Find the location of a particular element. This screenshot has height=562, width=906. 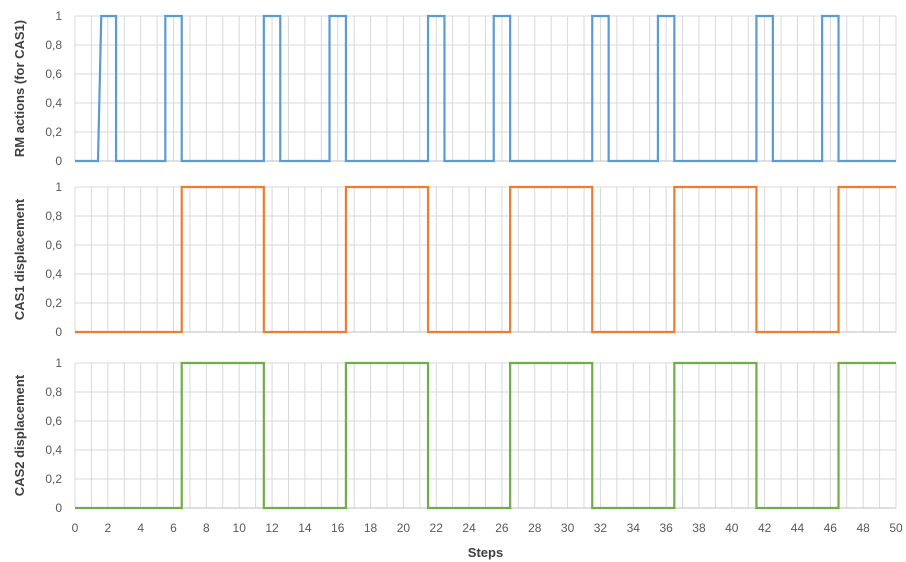

x-tick-label: 6 is located at coordinates (173, 528).